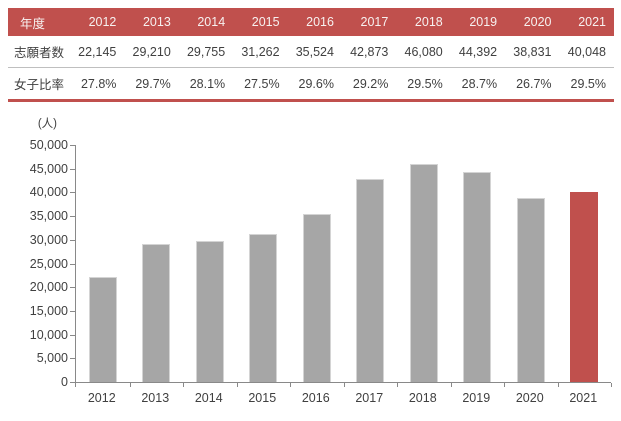 The height and width of the screenshot is (421, 621). I want to click on bar-2016, so click(316, 297).